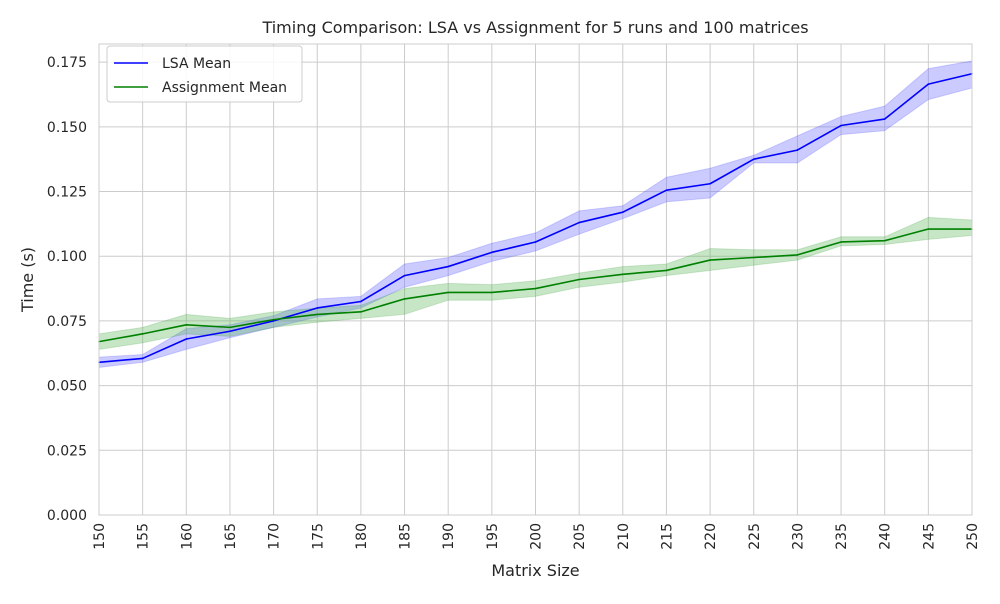 The width and height of the screenshot is (1000, 604). I want to click on x-tick-label: 180, so click(362, 536).